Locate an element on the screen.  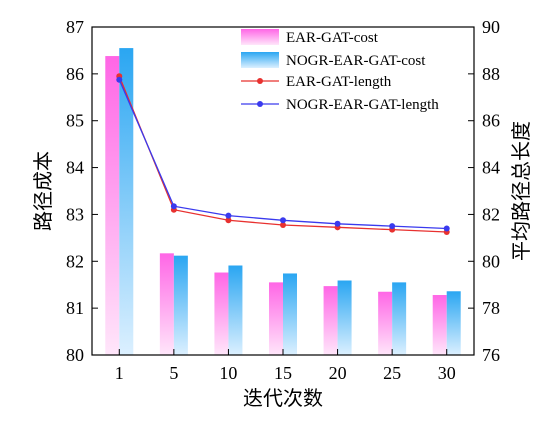
y-right-tick-label-88: 88 is located at coordinates (491, 74).